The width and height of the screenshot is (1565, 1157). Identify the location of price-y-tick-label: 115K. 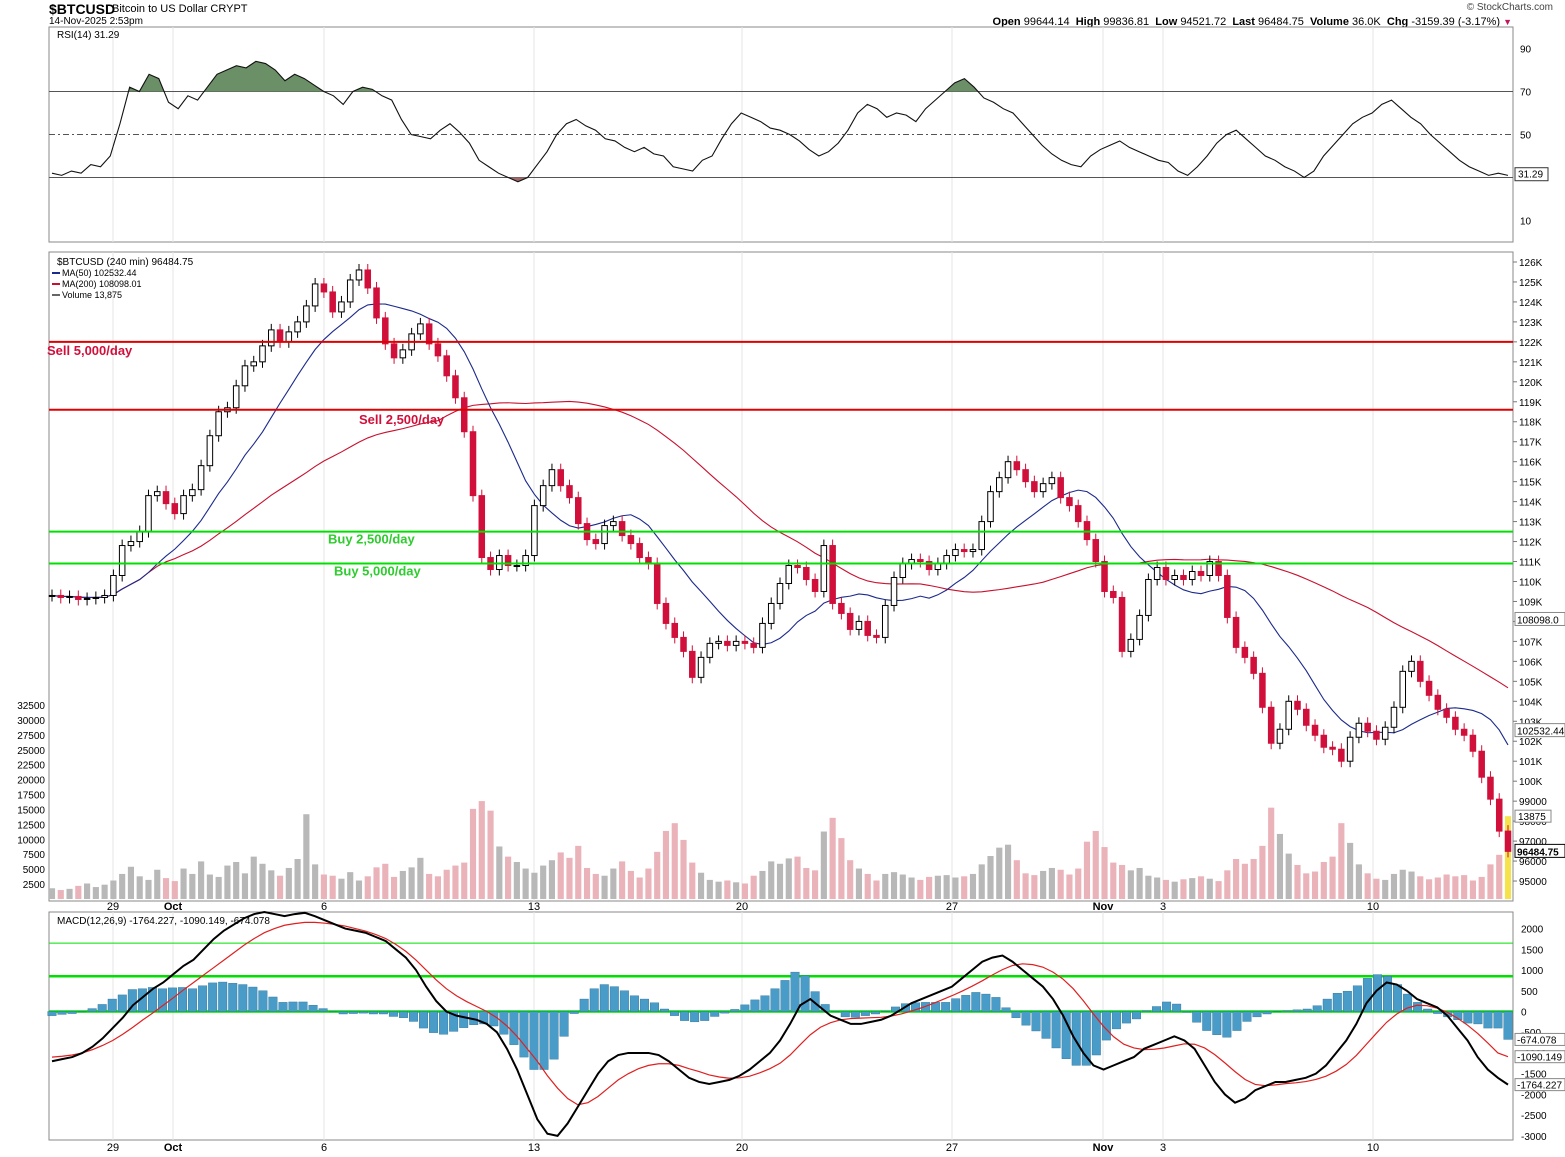
(1530, 483).